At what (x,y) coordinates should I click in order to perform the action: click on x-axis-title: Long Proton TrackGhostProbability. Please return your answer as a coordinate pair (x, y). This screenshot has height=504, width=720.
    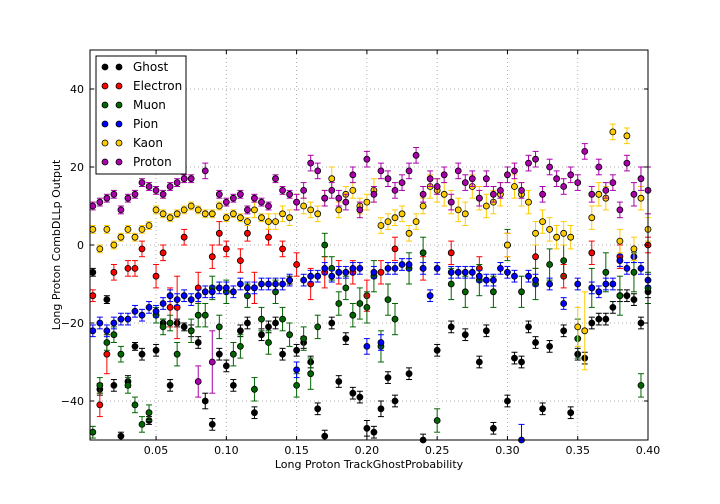
    Looking at the image, I should click on (369, 464).